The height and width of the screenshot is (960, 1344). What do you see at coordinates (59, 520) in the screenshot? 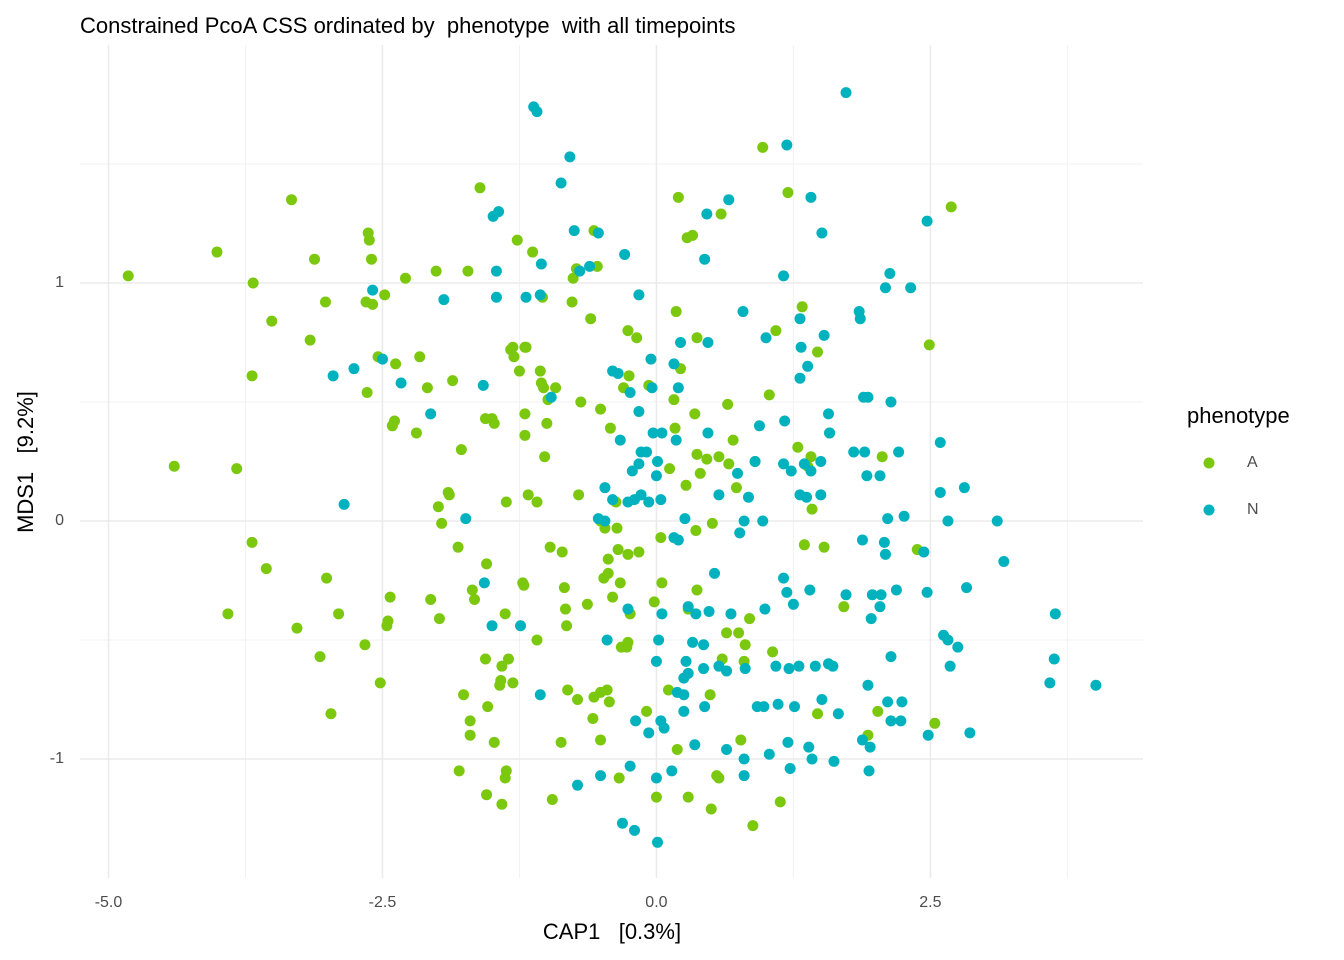
I see `y-tick-label: 0` at bounding box center [59, 520].